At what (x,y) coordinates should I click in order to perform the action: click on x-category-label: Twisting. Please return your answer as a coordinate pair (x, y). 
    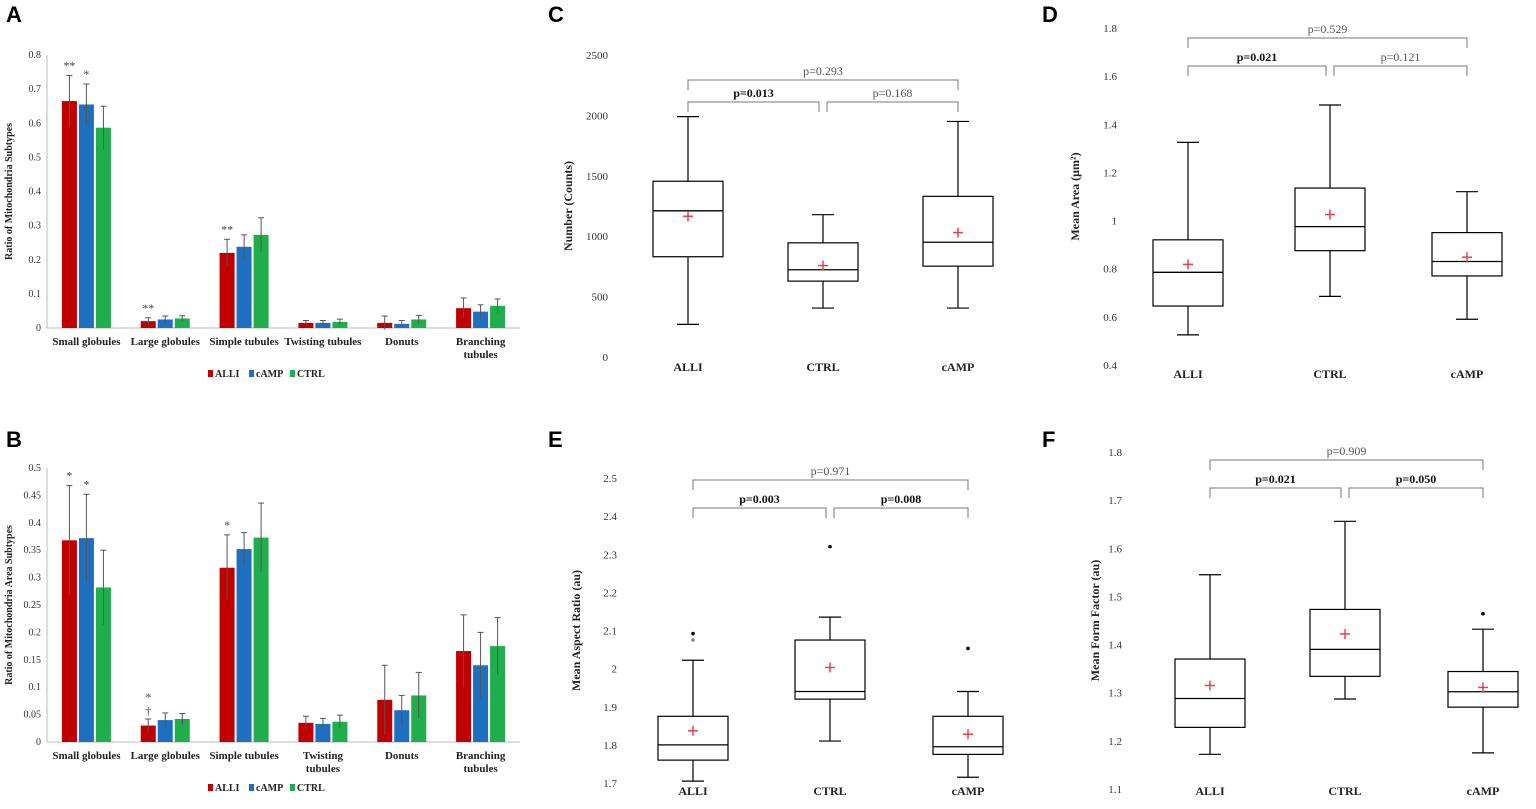
    Looking at the image, I should click on (323, 756).